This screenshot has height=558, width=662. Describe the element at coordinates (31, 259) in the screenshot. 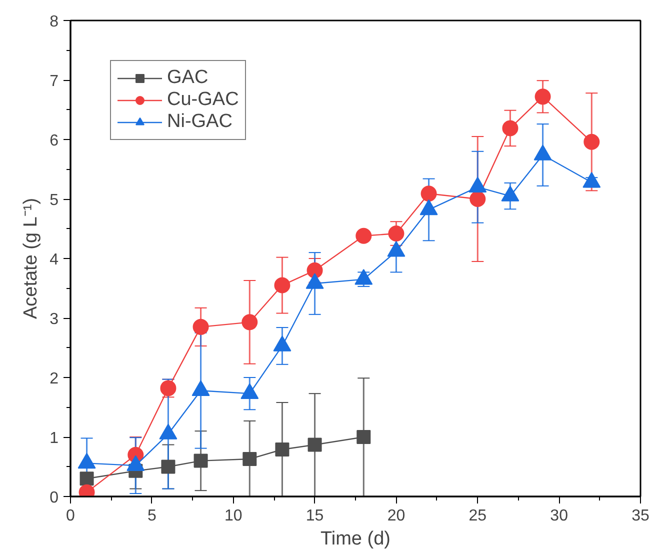

I see `y-axis-title: Acetate (g L⁻¹)` at that location.